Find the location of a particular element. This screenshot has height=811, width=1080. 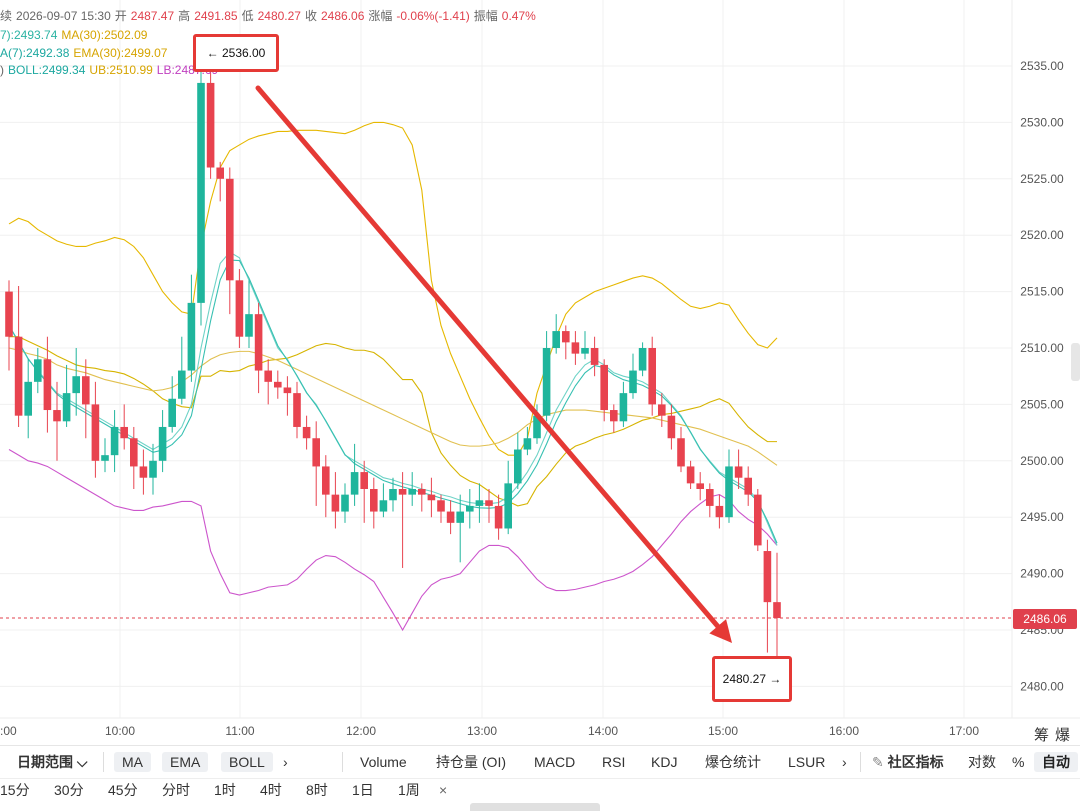

y-tick-label: 2500.00 is located at coordinates (1042, 461).